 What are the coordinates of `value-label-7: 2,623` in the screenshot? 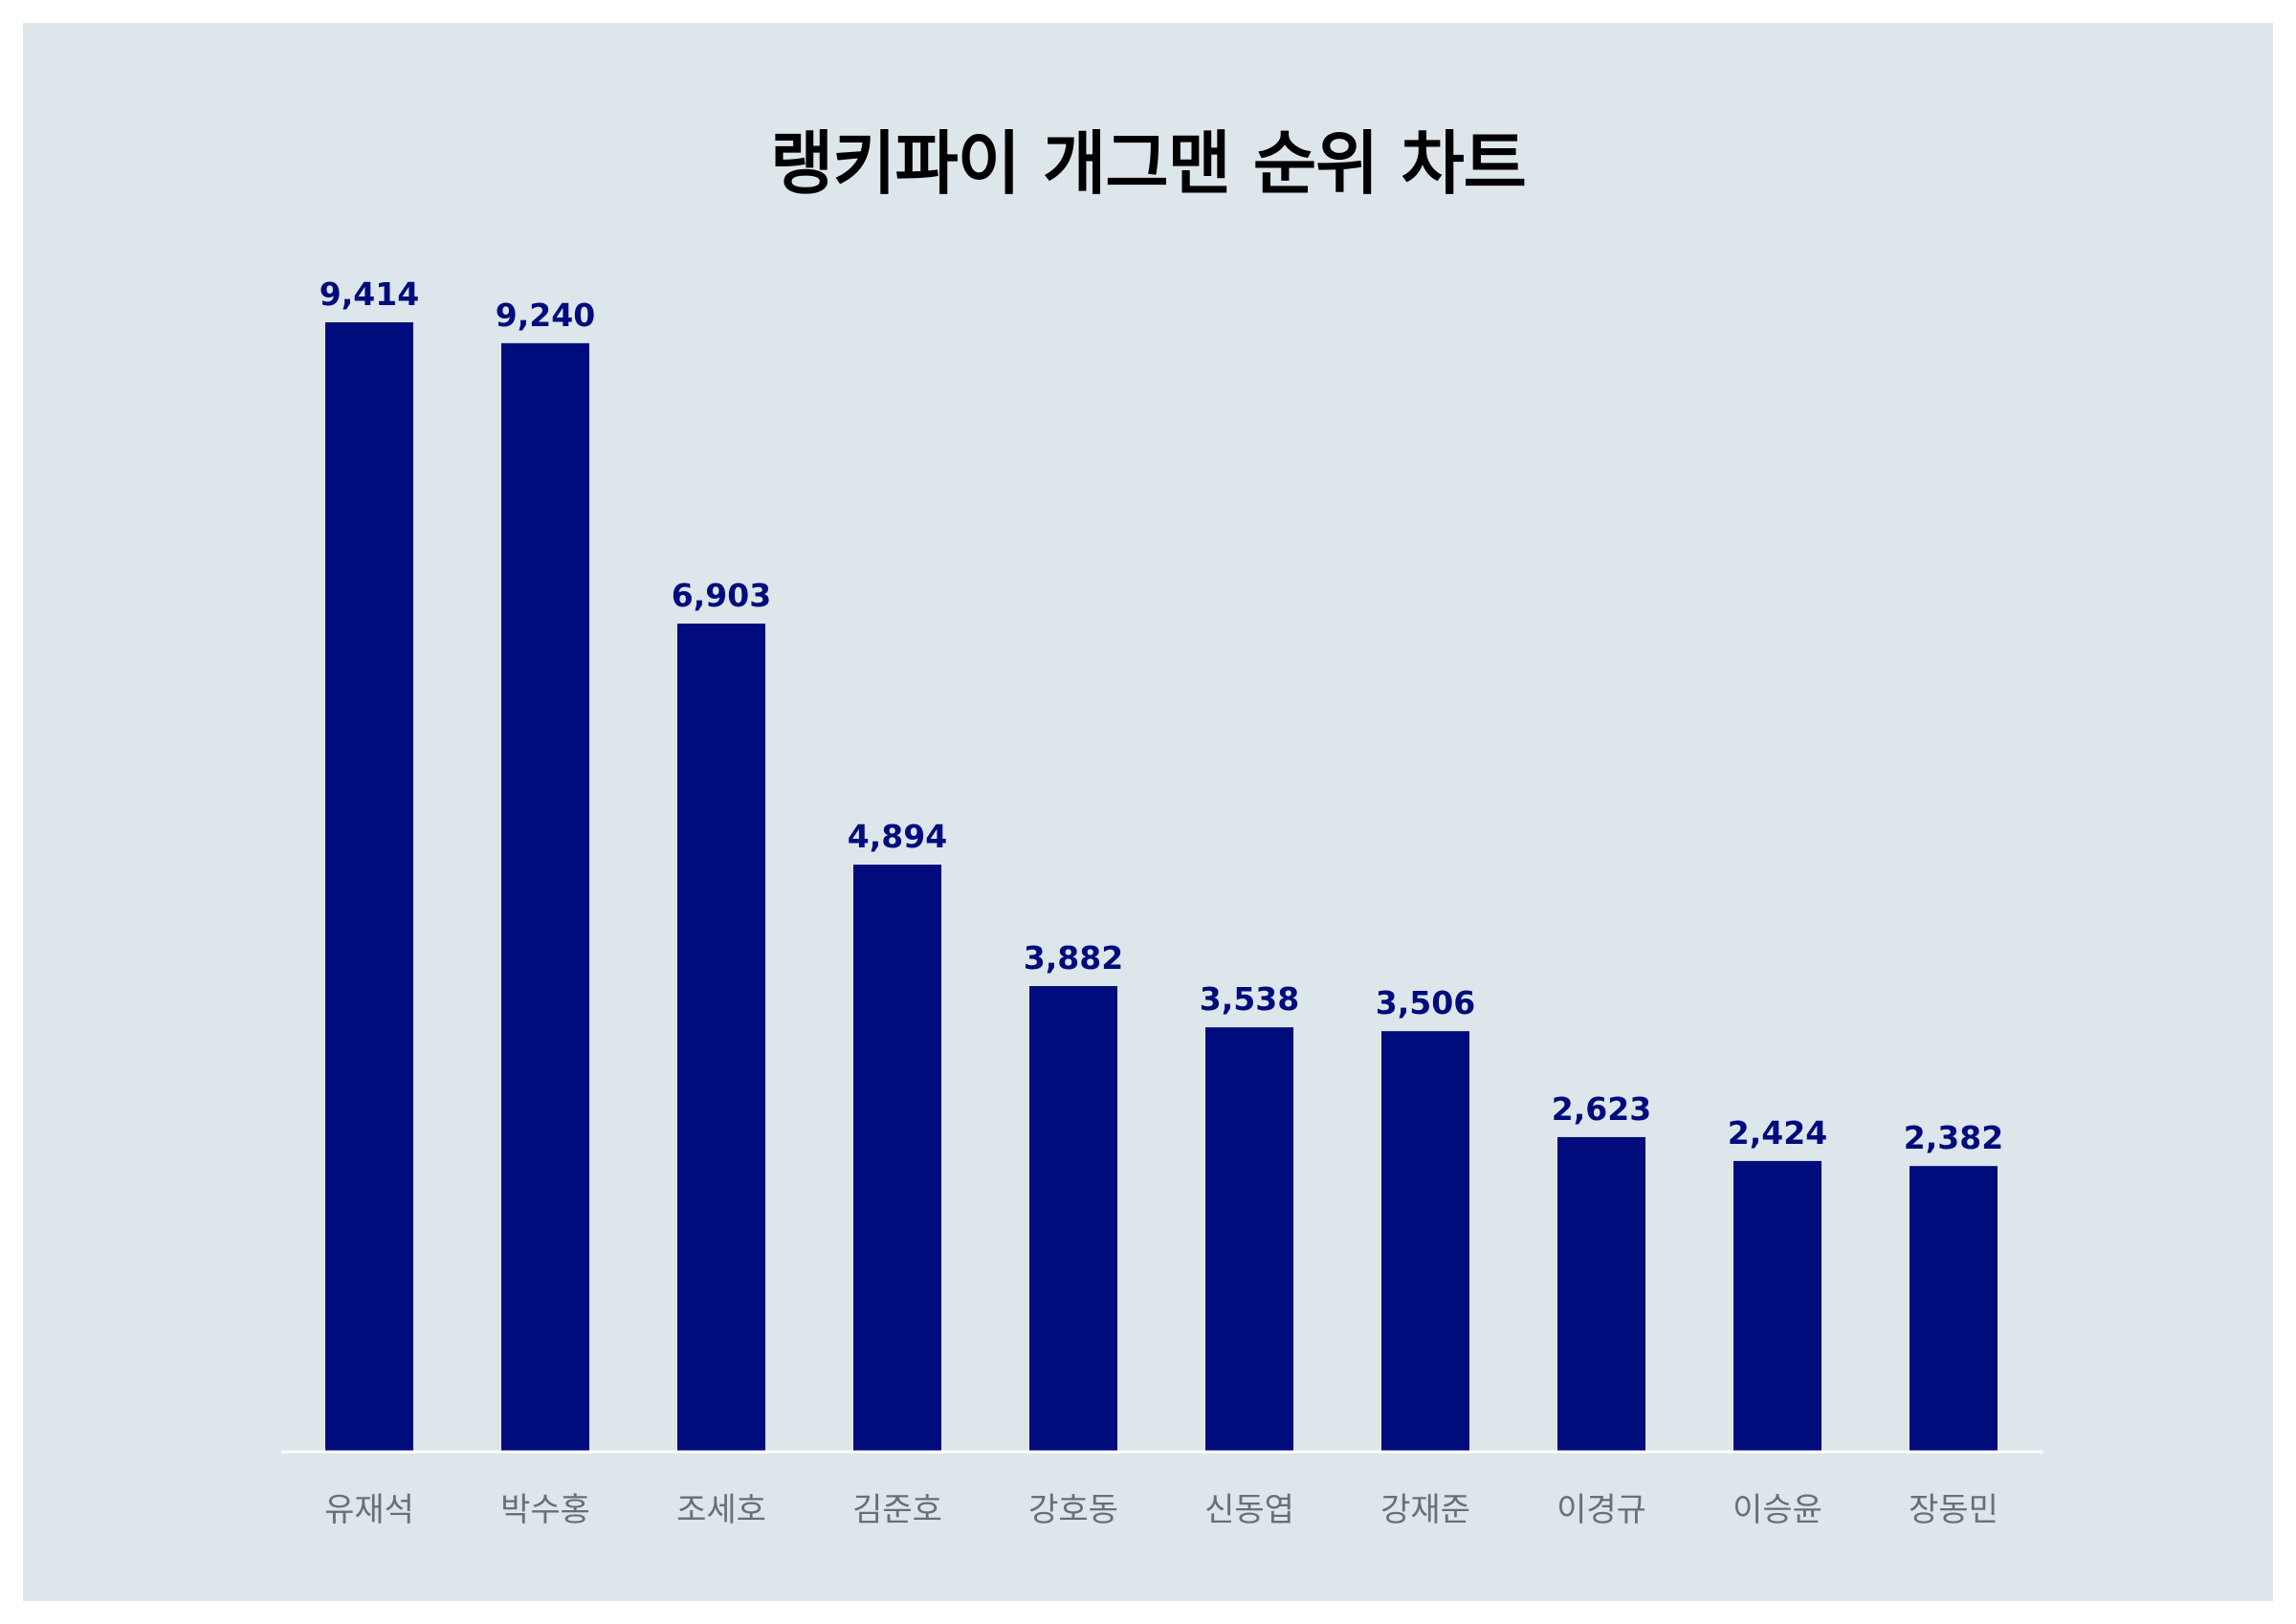 It's located at (1602, 1109).